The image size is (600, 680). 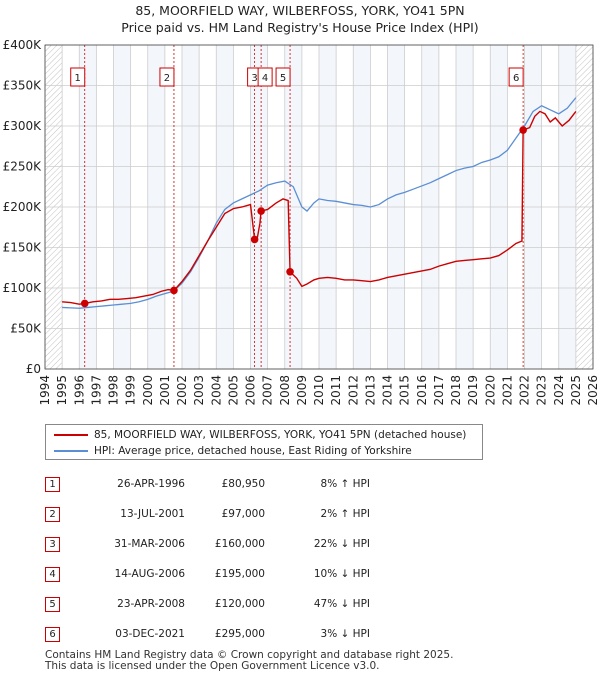 I want to click on x-tick-label: 2006, so click(x=251, y=390).